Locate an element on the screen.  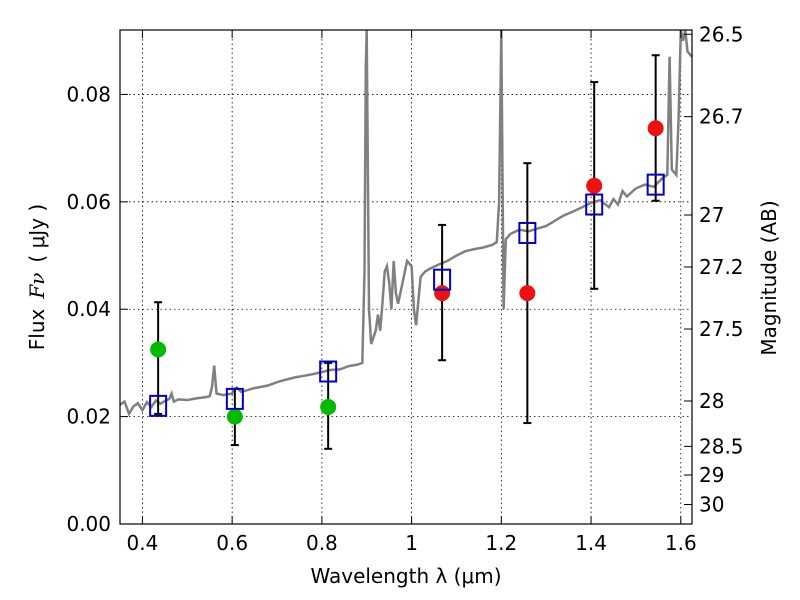
x-tick-label: 1.2 is located at coordinates (501, 543).